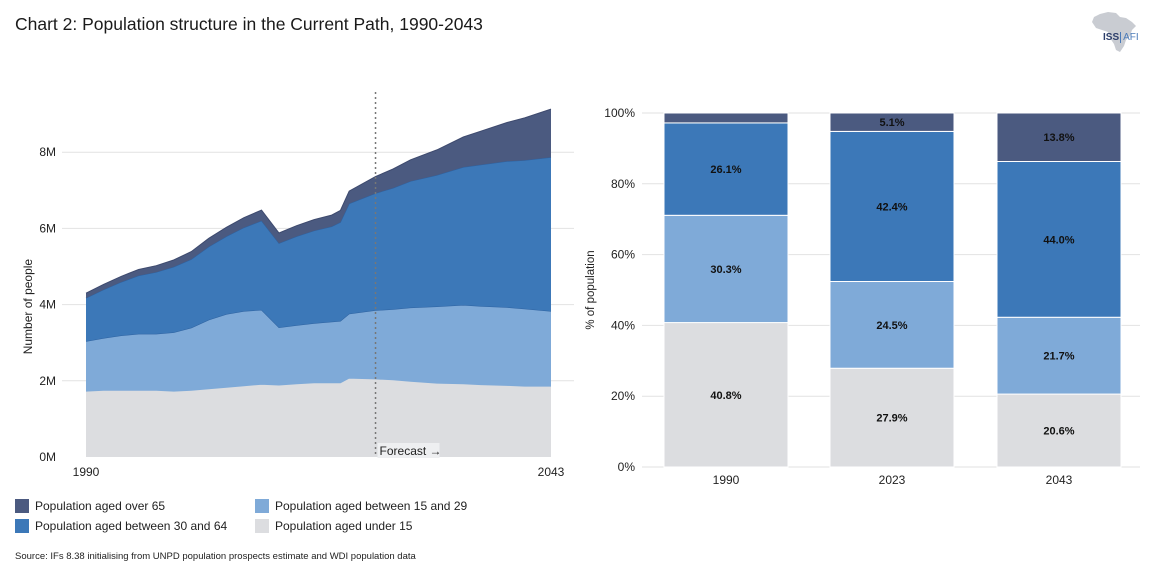 Image resolution: width=1154 pixels, height=583 pixels. I want to click on bar-data-label: 20.6%, so click(1058, 432).